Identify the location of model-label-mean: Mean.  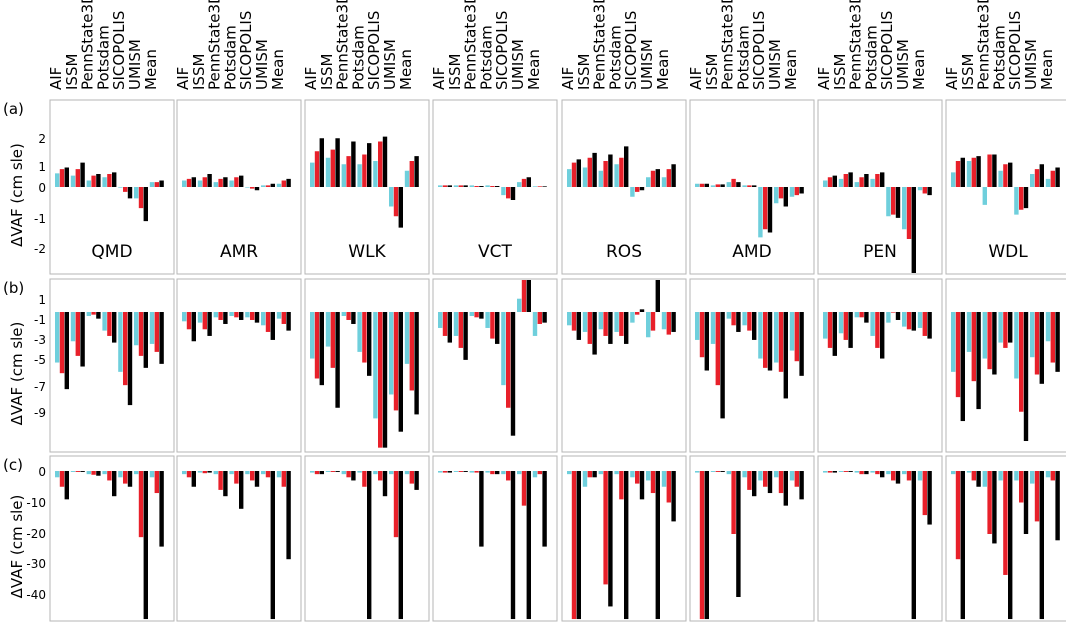
(791, 69).